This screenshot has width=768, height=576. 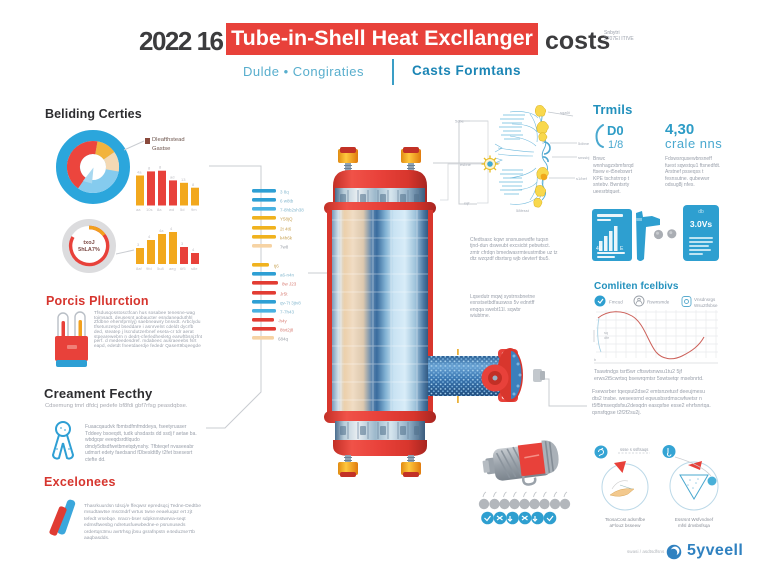 What do you see at coordinates (284, 192) in the screenshot?
I see `svg-text: 3 8q` at bounding box center [284, 192].